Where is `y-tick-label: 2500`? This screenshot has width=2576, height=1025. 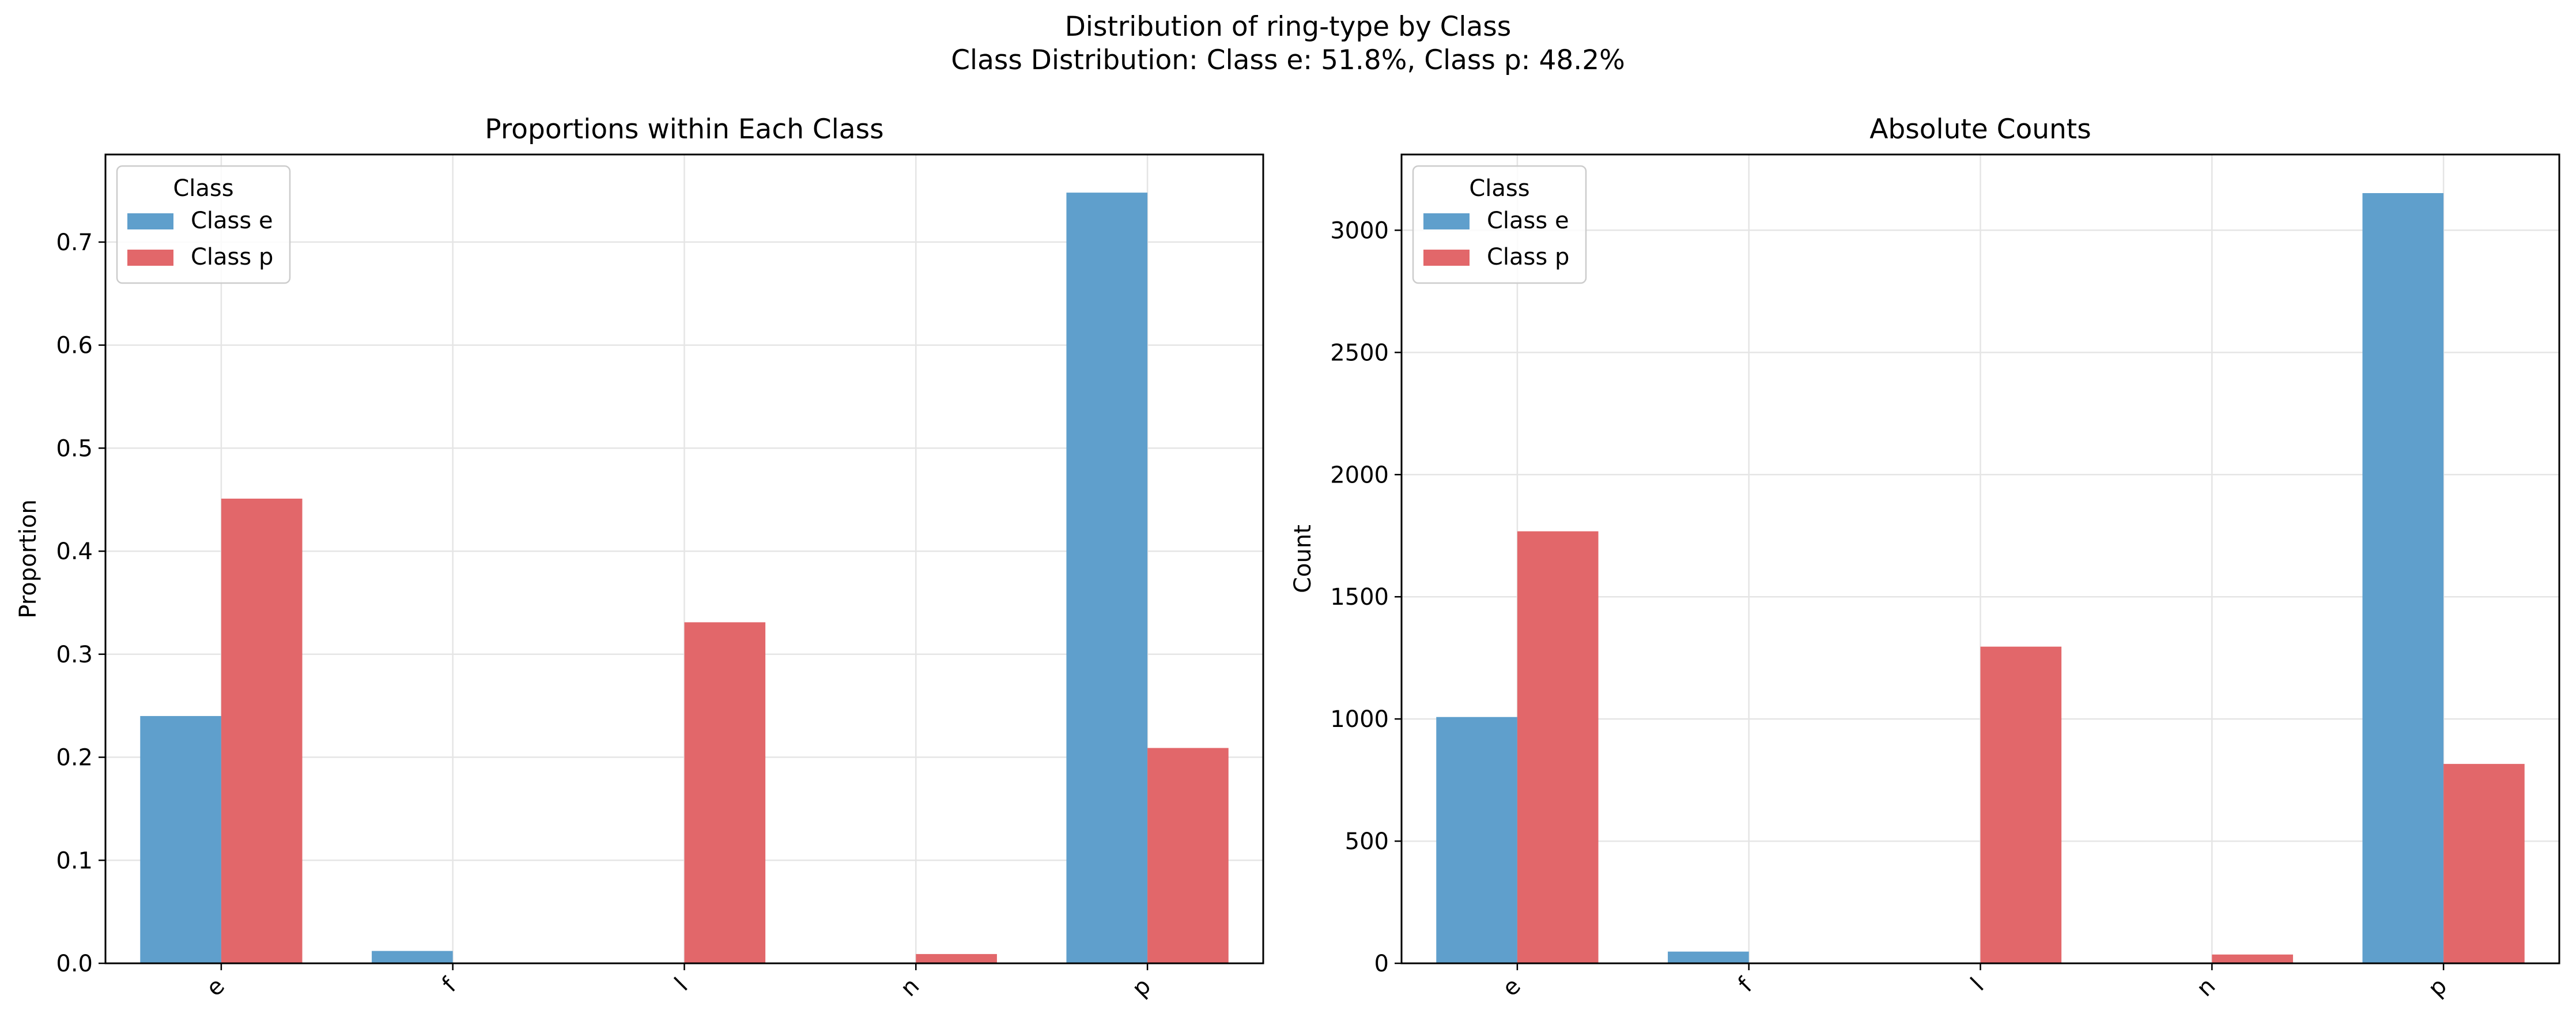
y-tick-label: 2500 is located at coordinates (1359, 353).